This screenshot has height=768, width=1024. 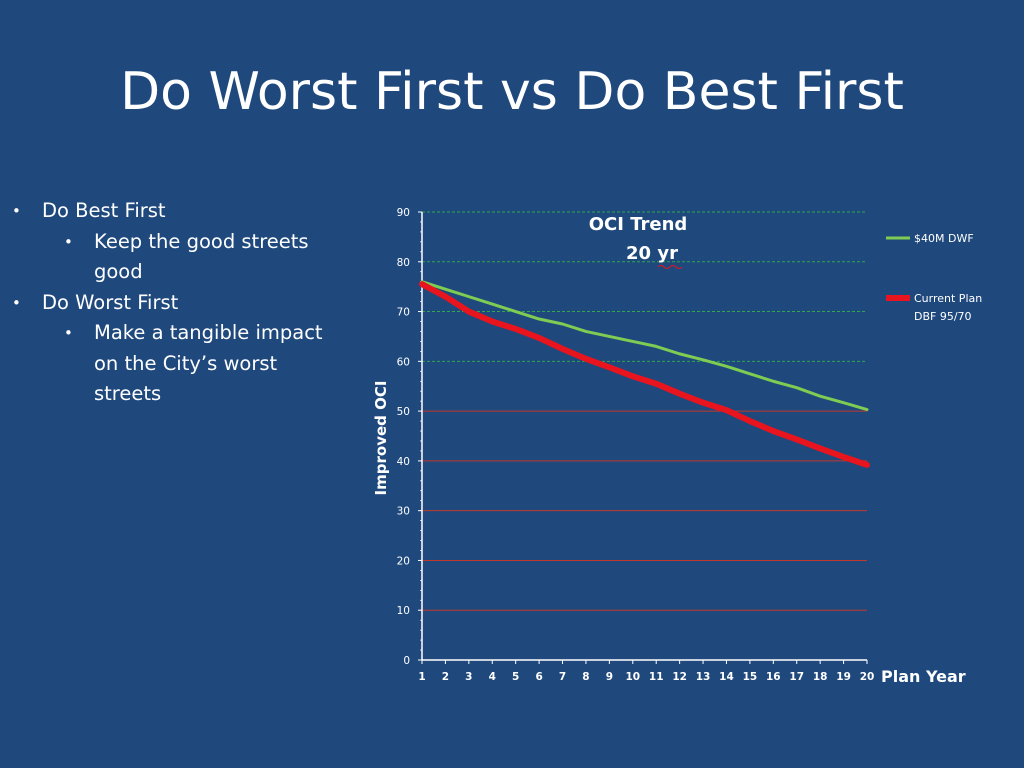 I want to click on x-tick-label: 8, so click(x=585, y=677).